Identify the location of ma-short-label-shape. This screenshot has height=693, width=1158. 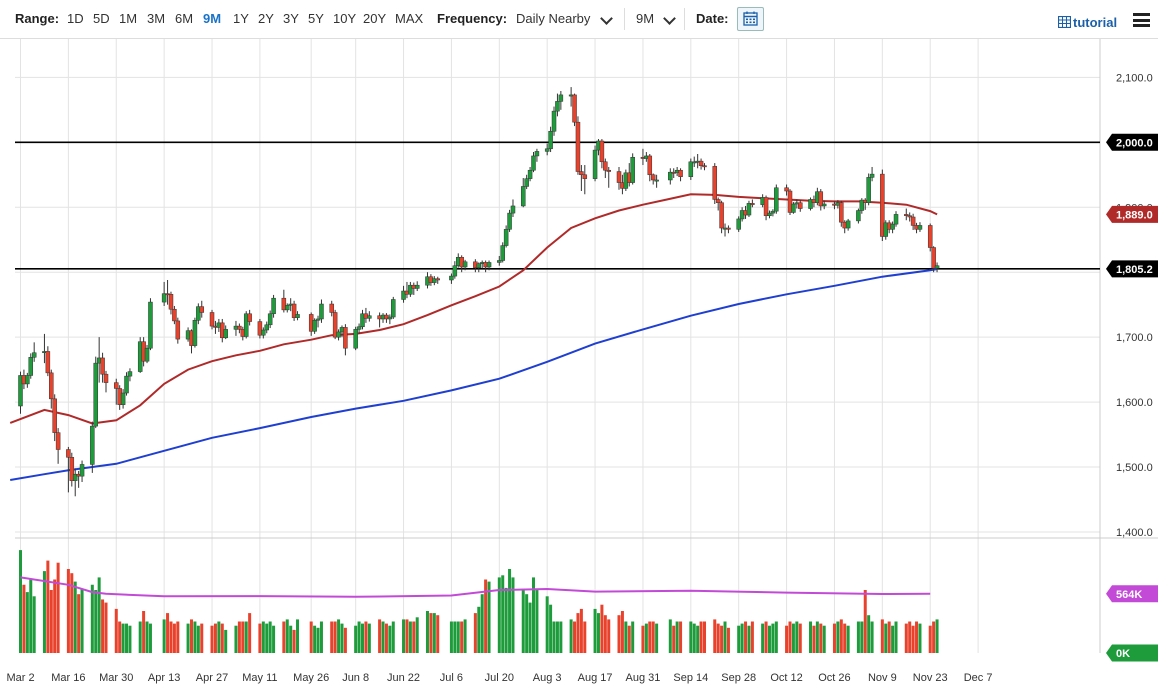
(1132, 214).